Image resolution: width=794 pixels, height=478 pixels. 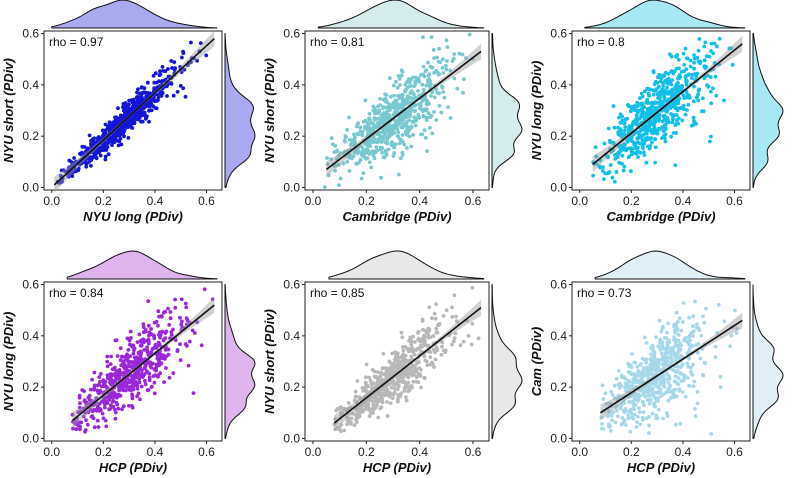 I want to click on y-axis-label: NYU short (PDiv), so click(x=8, y=110).